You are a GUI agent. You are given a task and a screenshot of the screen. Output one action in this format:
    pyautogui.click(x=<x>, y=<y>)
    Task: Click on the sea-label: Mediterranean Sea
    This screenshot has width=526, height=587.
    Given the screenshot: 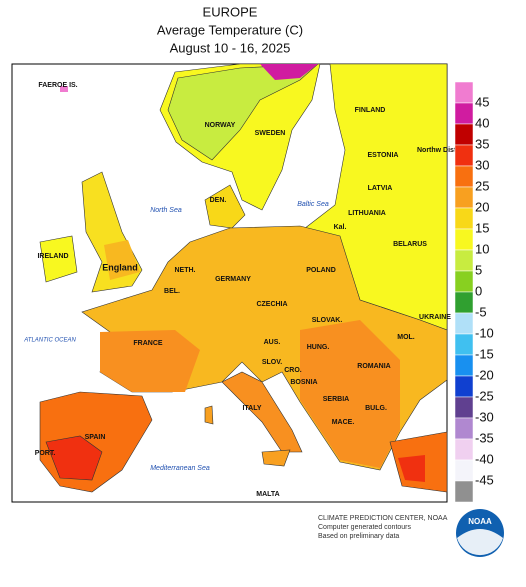 What is the action you would take?
    pyautogui.click(x=180, y=468)
    